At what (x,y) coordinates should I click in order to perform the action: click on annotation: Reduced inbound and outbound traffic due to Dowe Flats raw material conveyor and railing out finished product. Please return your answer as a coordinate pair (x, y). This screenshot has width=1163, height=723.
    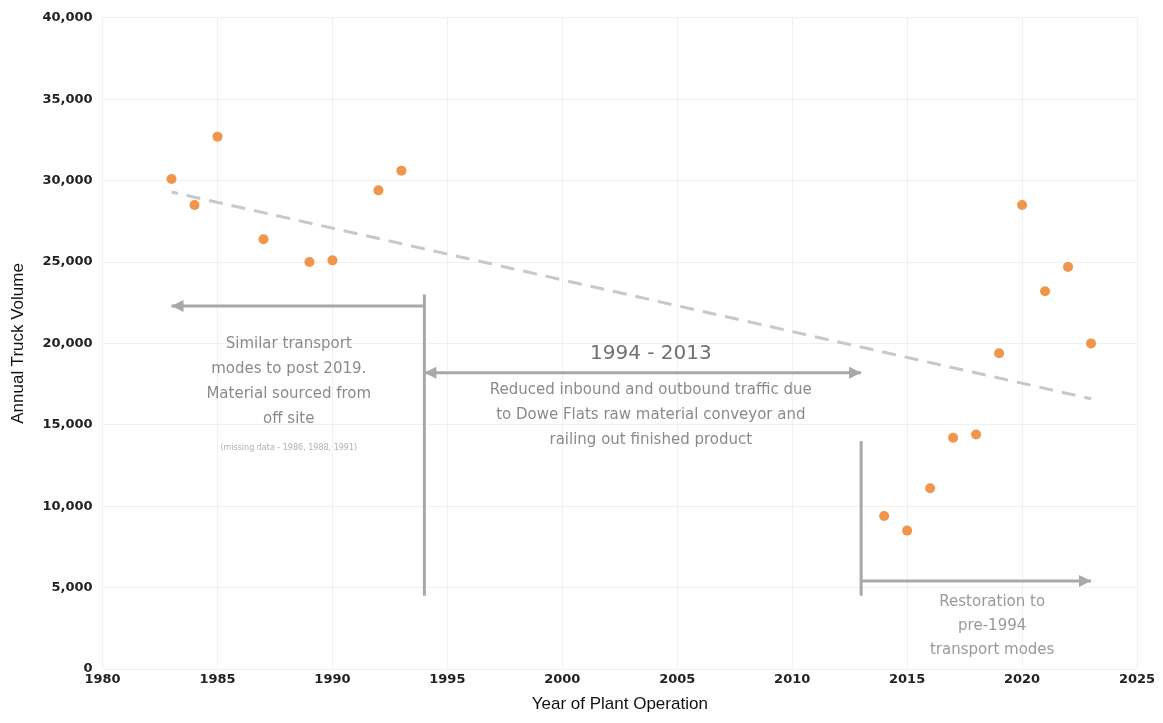
    Looking at the image, I should click on (650, 413).